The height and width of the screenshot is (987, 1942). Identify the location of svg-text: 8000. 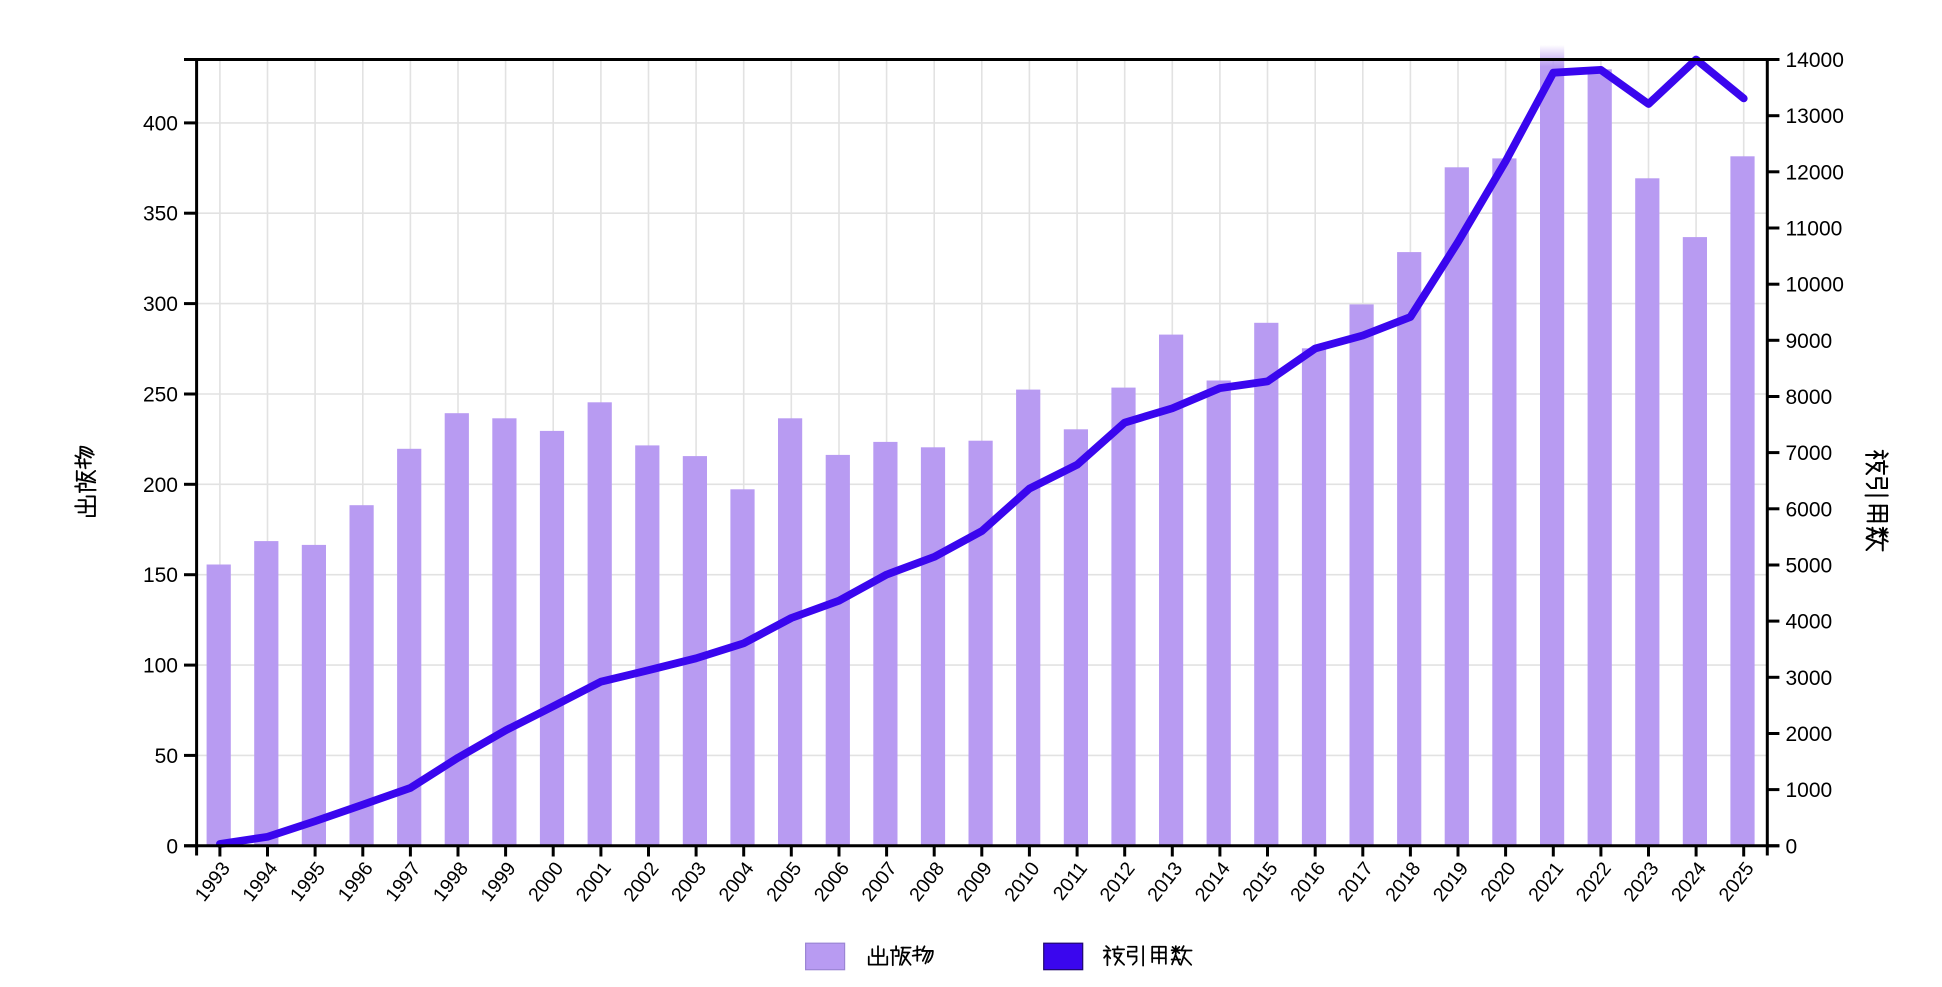
(1809, 397).